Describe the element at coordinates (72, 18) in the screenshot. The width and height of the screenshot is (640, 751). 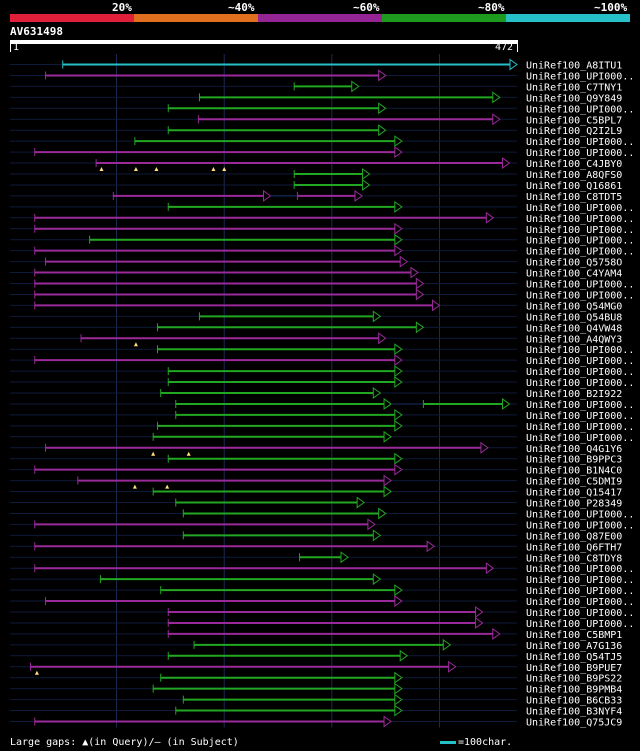
I see `legend-band-red` at that location.